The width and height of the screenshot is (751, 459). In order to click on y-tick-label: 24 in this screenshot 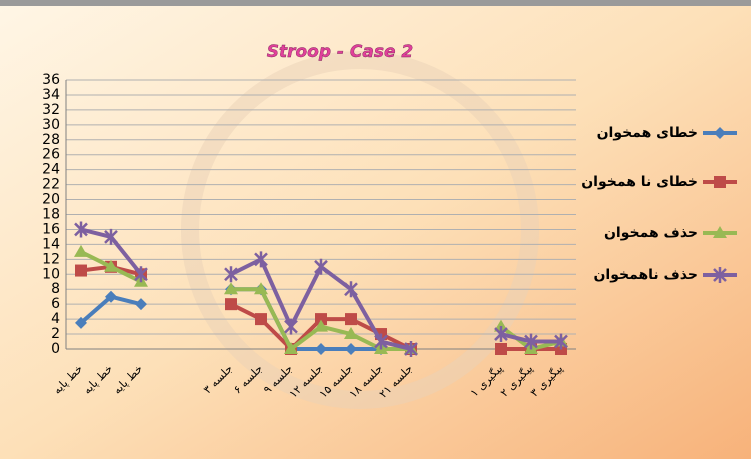, I will do `click(51, 170)`.